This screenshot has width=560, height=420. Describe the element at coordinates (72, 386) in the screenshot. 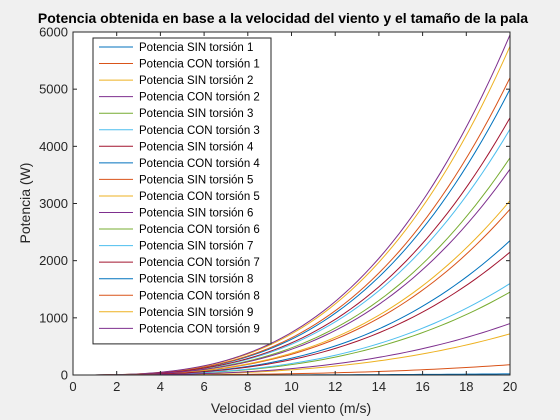

I see `x-tick-label: 0` at that location.